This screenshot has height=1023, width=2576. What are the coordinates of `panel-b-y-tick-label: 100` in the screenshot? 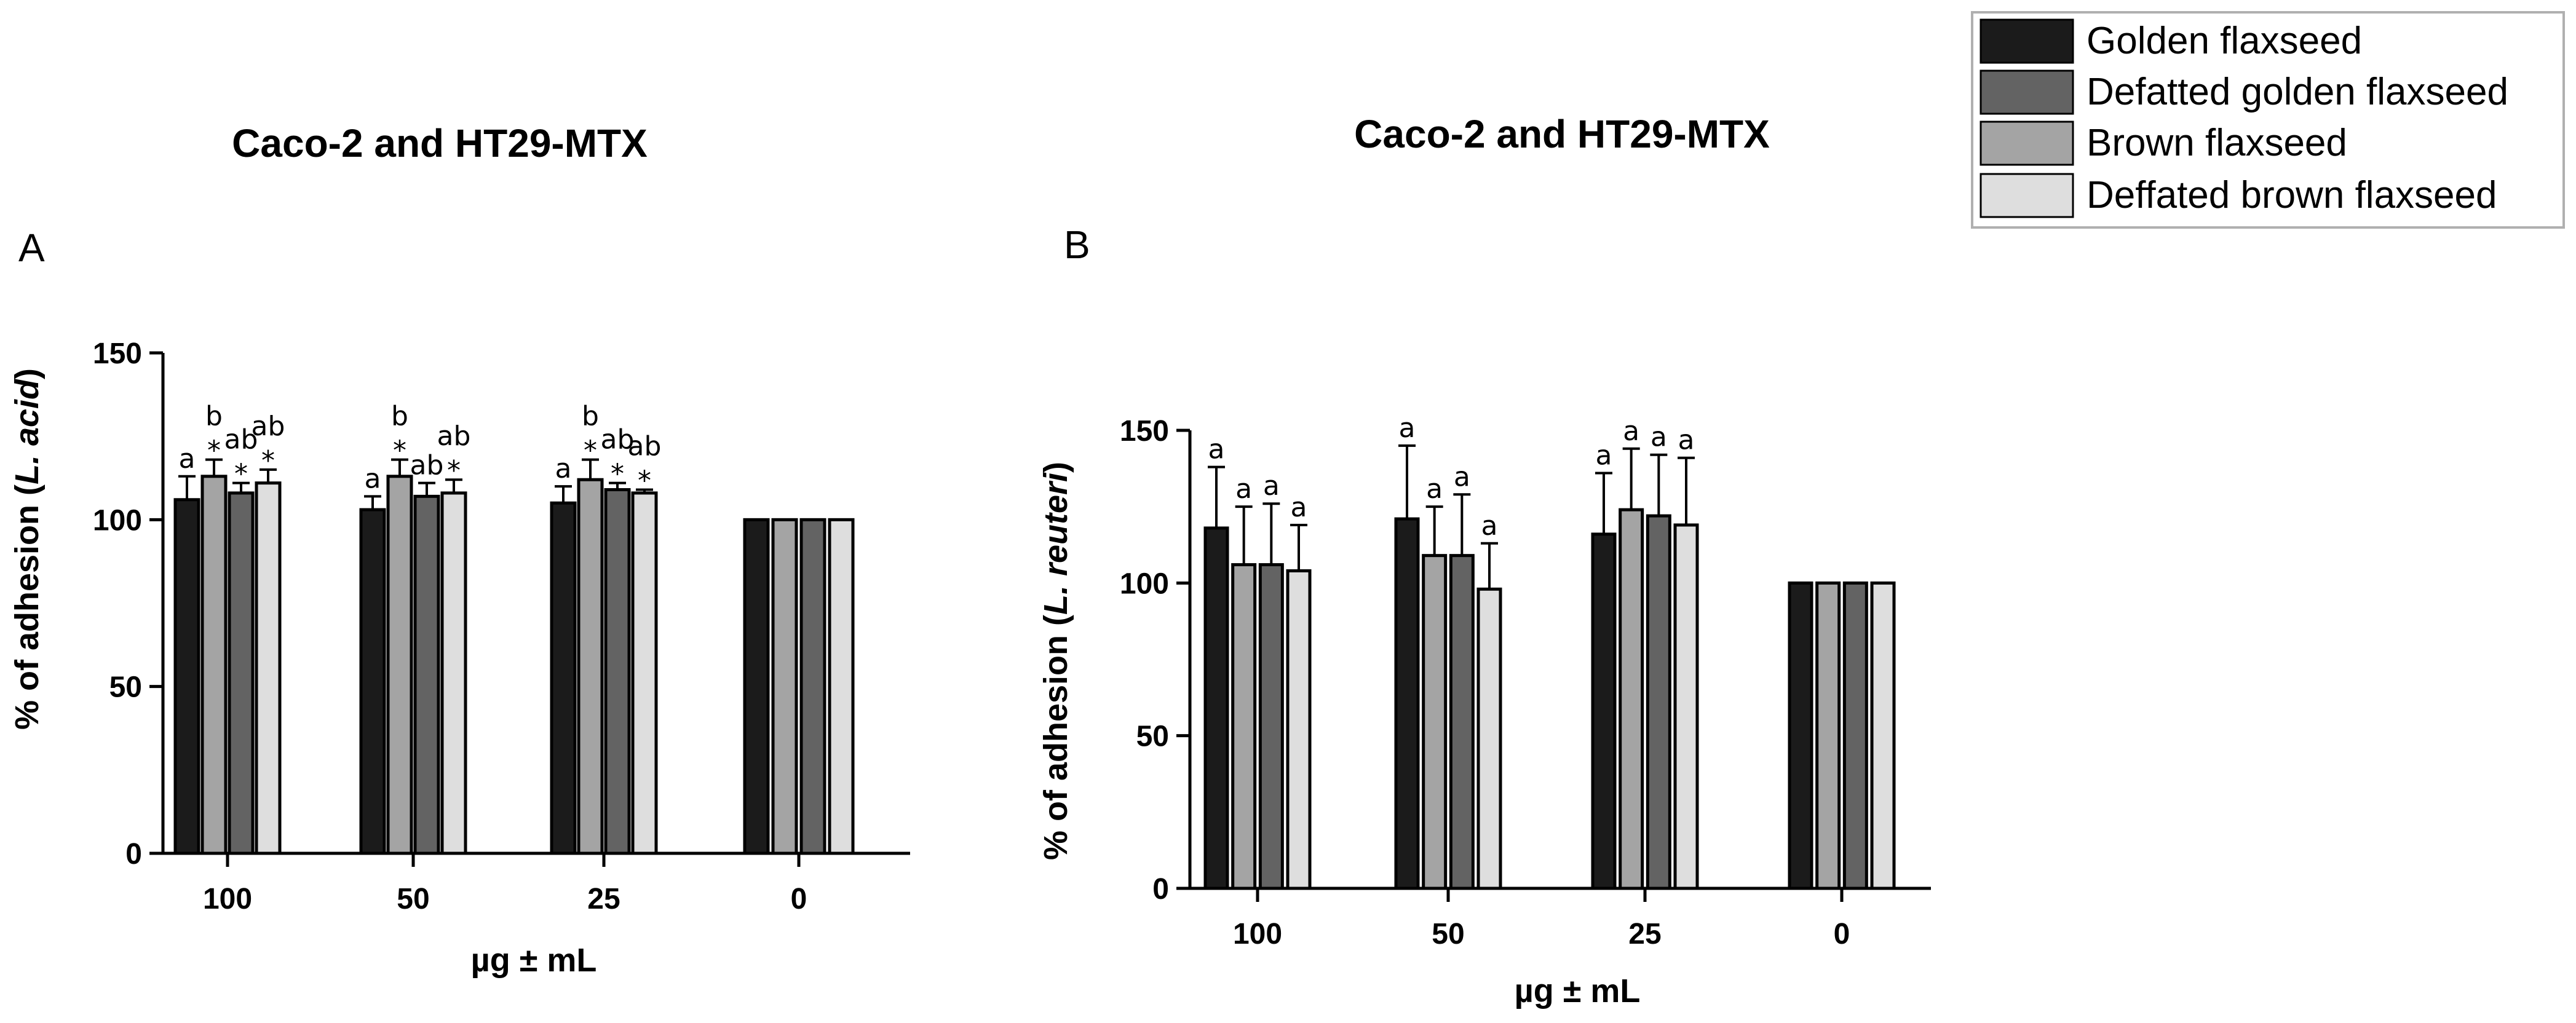 It's located at (1144, 583).